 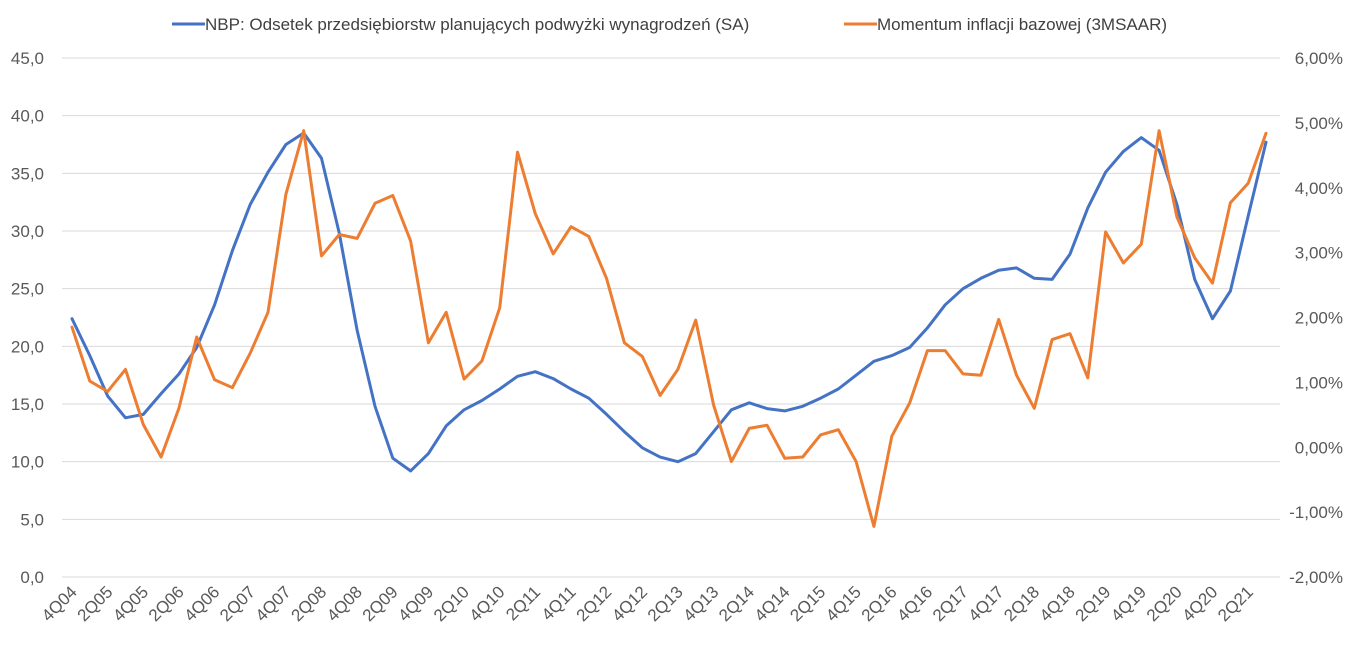 I want to click on x-tick-label: 4Q11, so click(x=559, y=603).